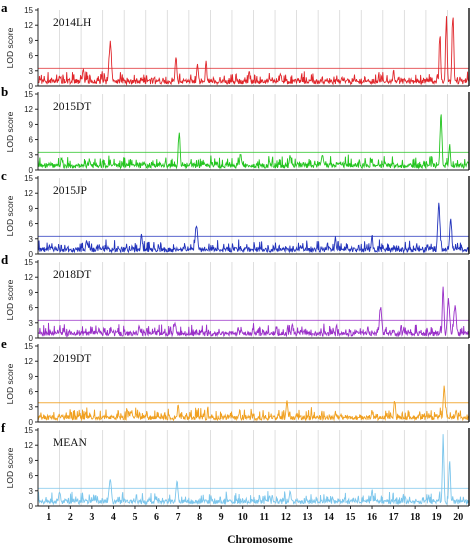  I want to click on chromosome-label: 16, so click(372, 517).